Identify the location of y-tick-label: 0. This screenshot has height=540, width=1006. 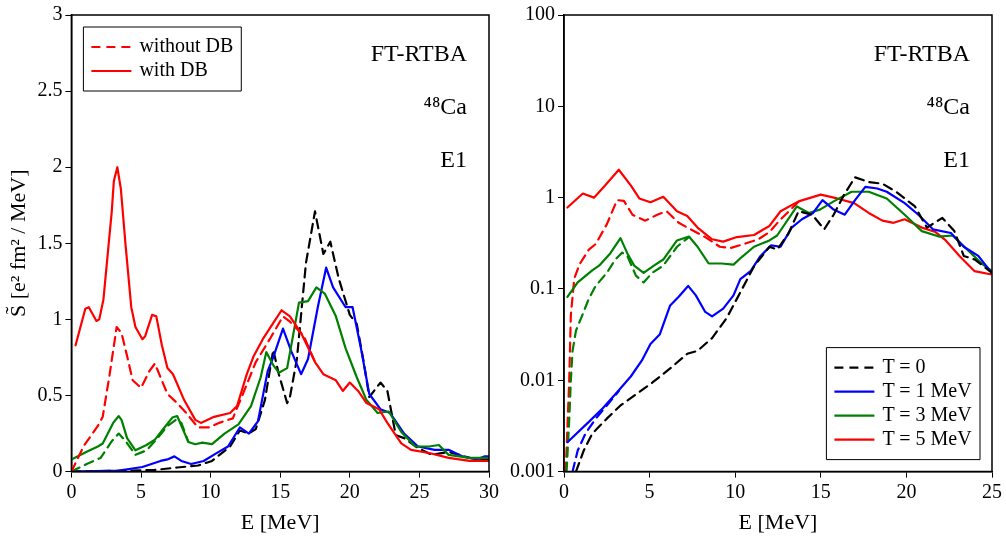
(57, 469).